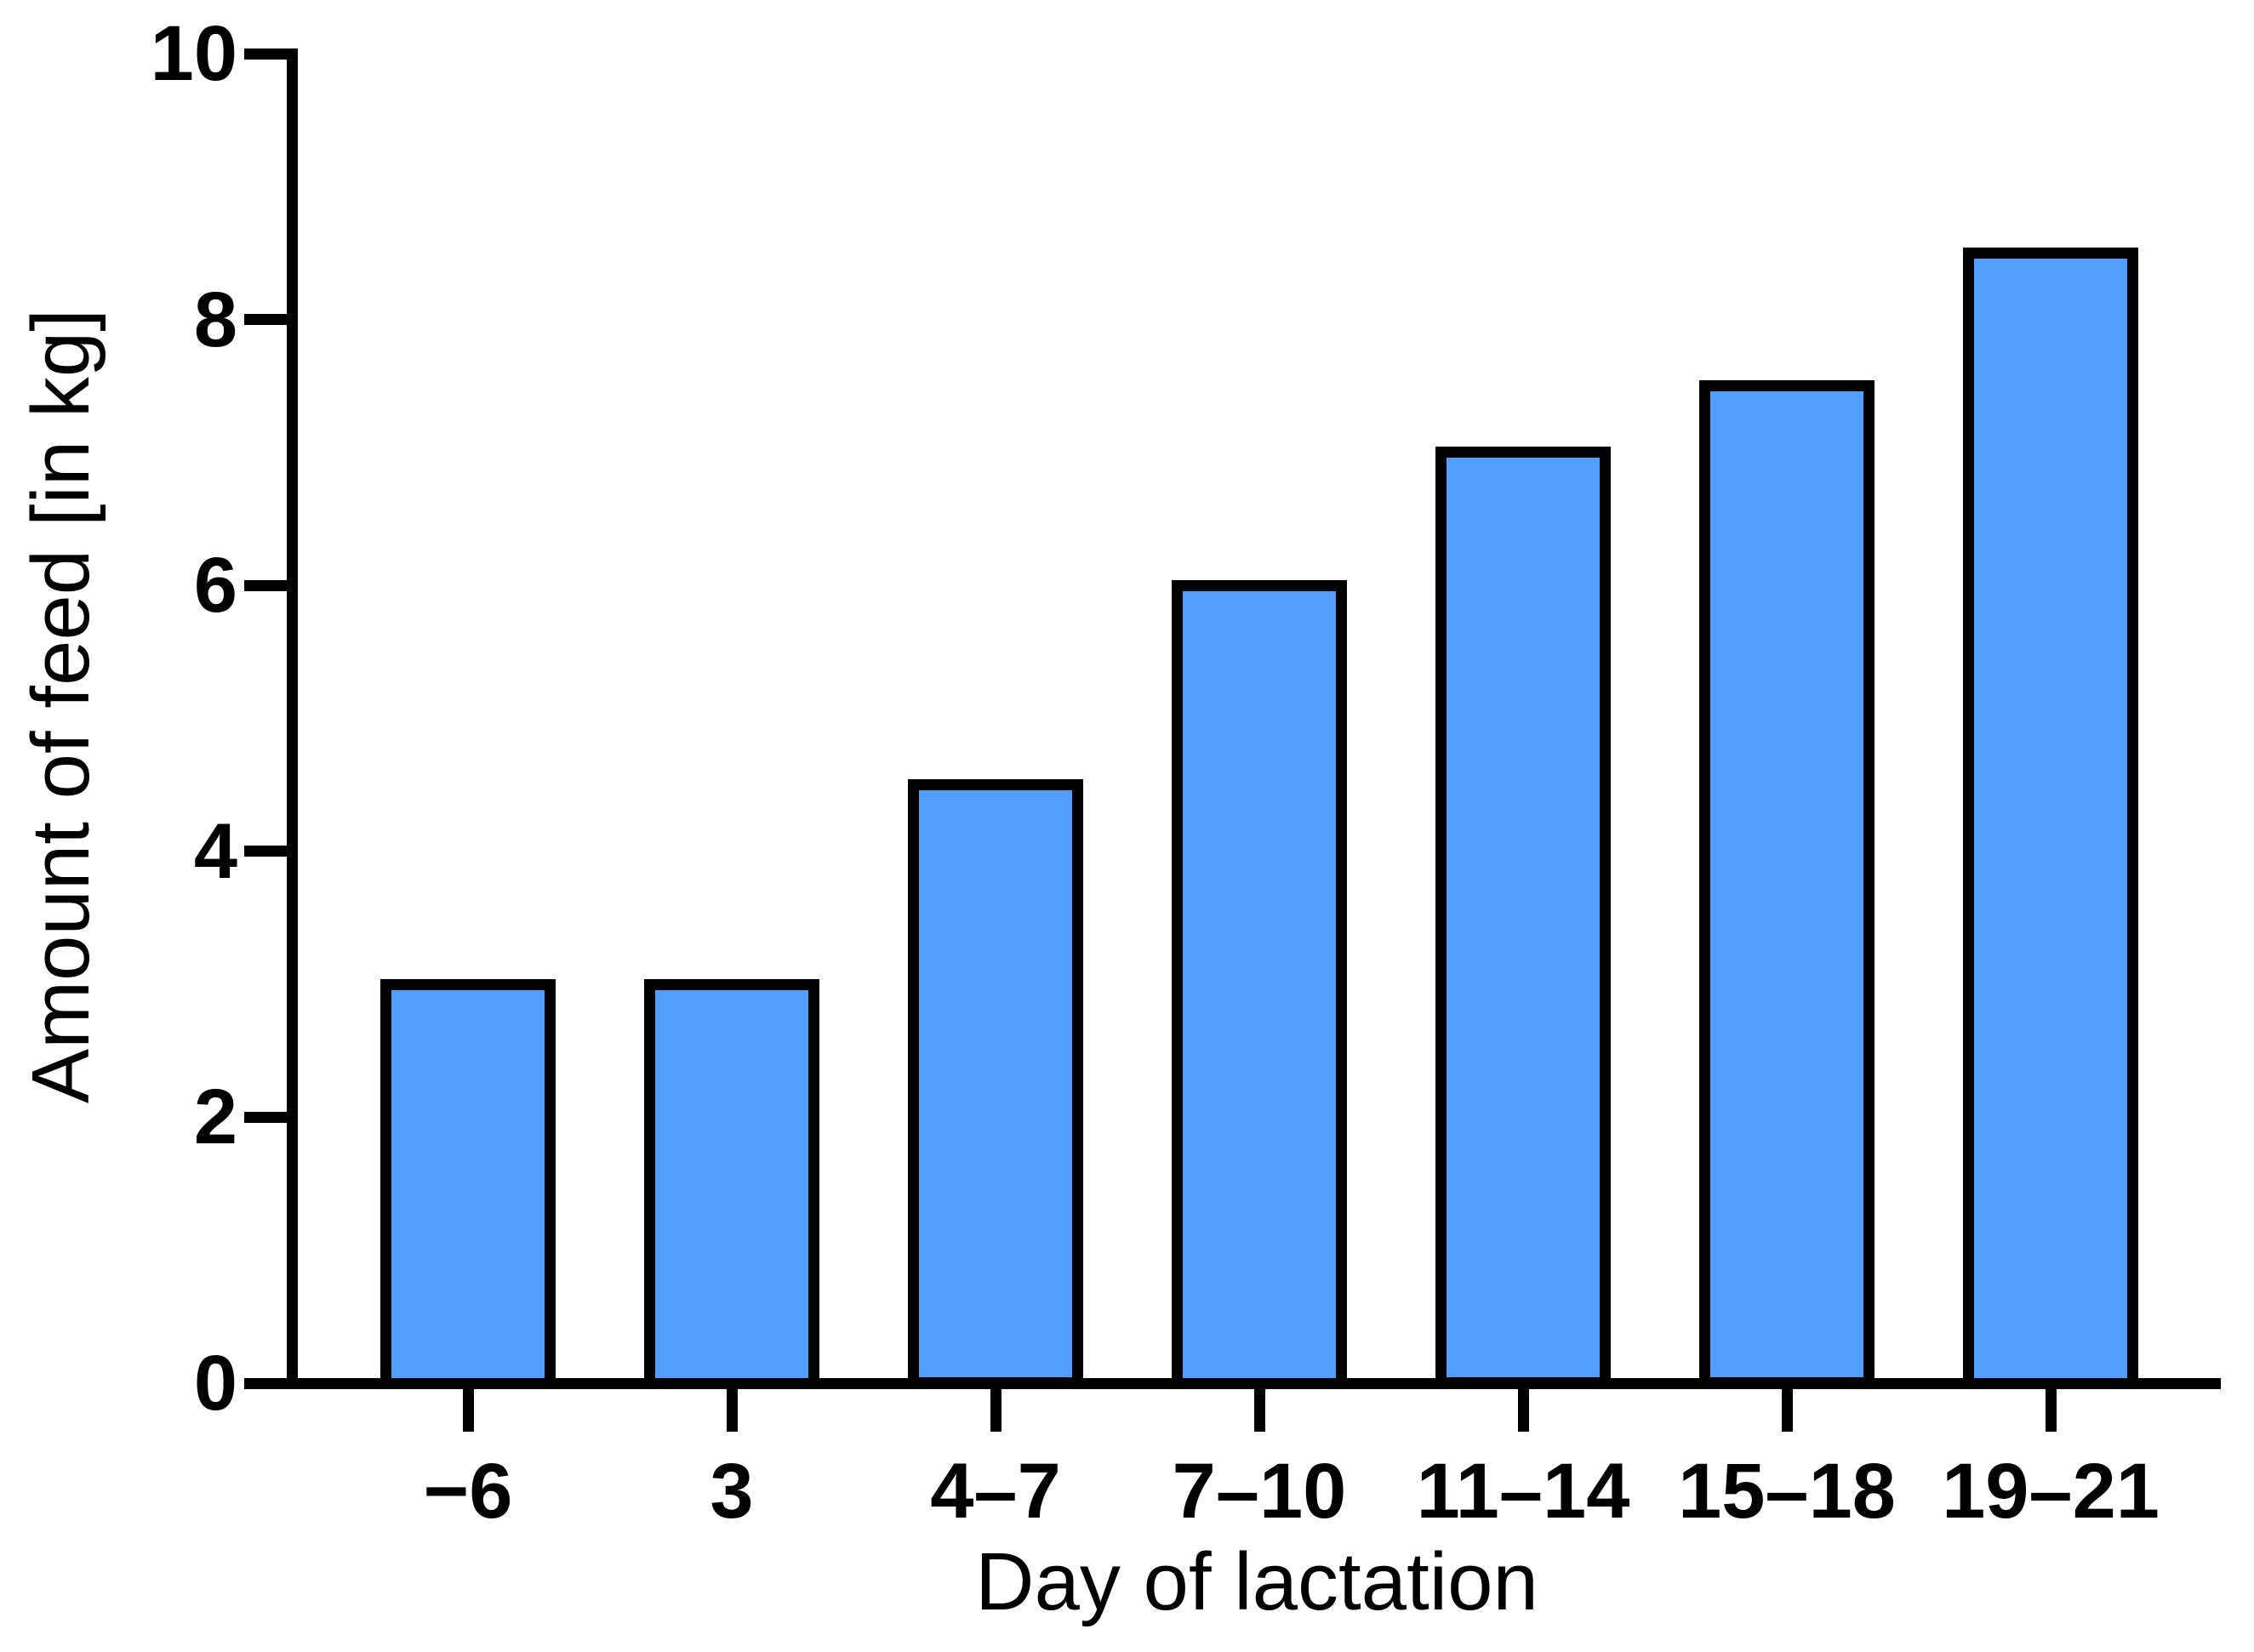  Describe the element at coordinates (1787, 884) in the screenshot. I see `bar-15–18` at that location.